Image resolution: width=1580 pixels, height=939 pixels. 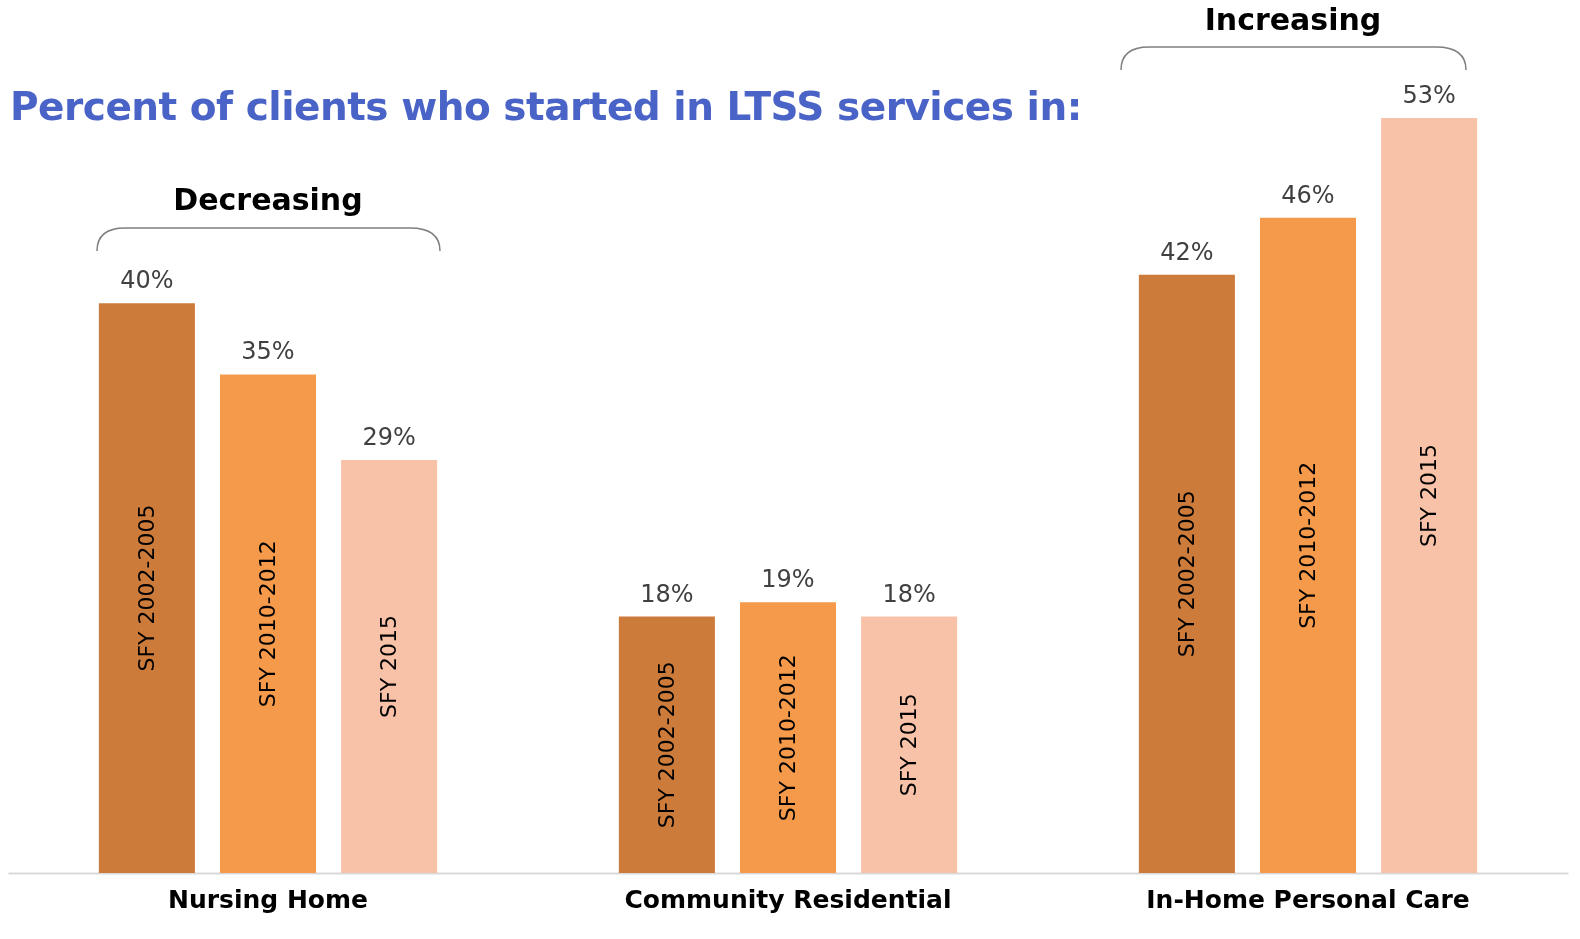 What do you see at coordinates (389, 436) in the screenshot?
I see `data-label: 29%` at bounding box center [389, 436].